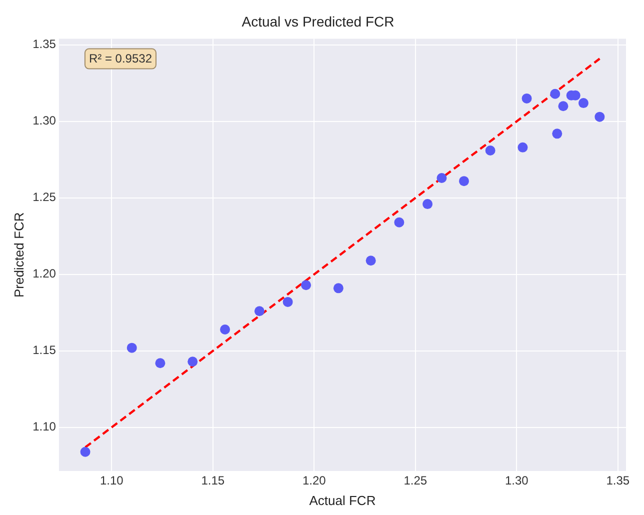 The image size is (644, 515). Describe the element at coordinates (18, 255) in the screenshot. I see `y-axis-title: Predicted FCR` at that location.